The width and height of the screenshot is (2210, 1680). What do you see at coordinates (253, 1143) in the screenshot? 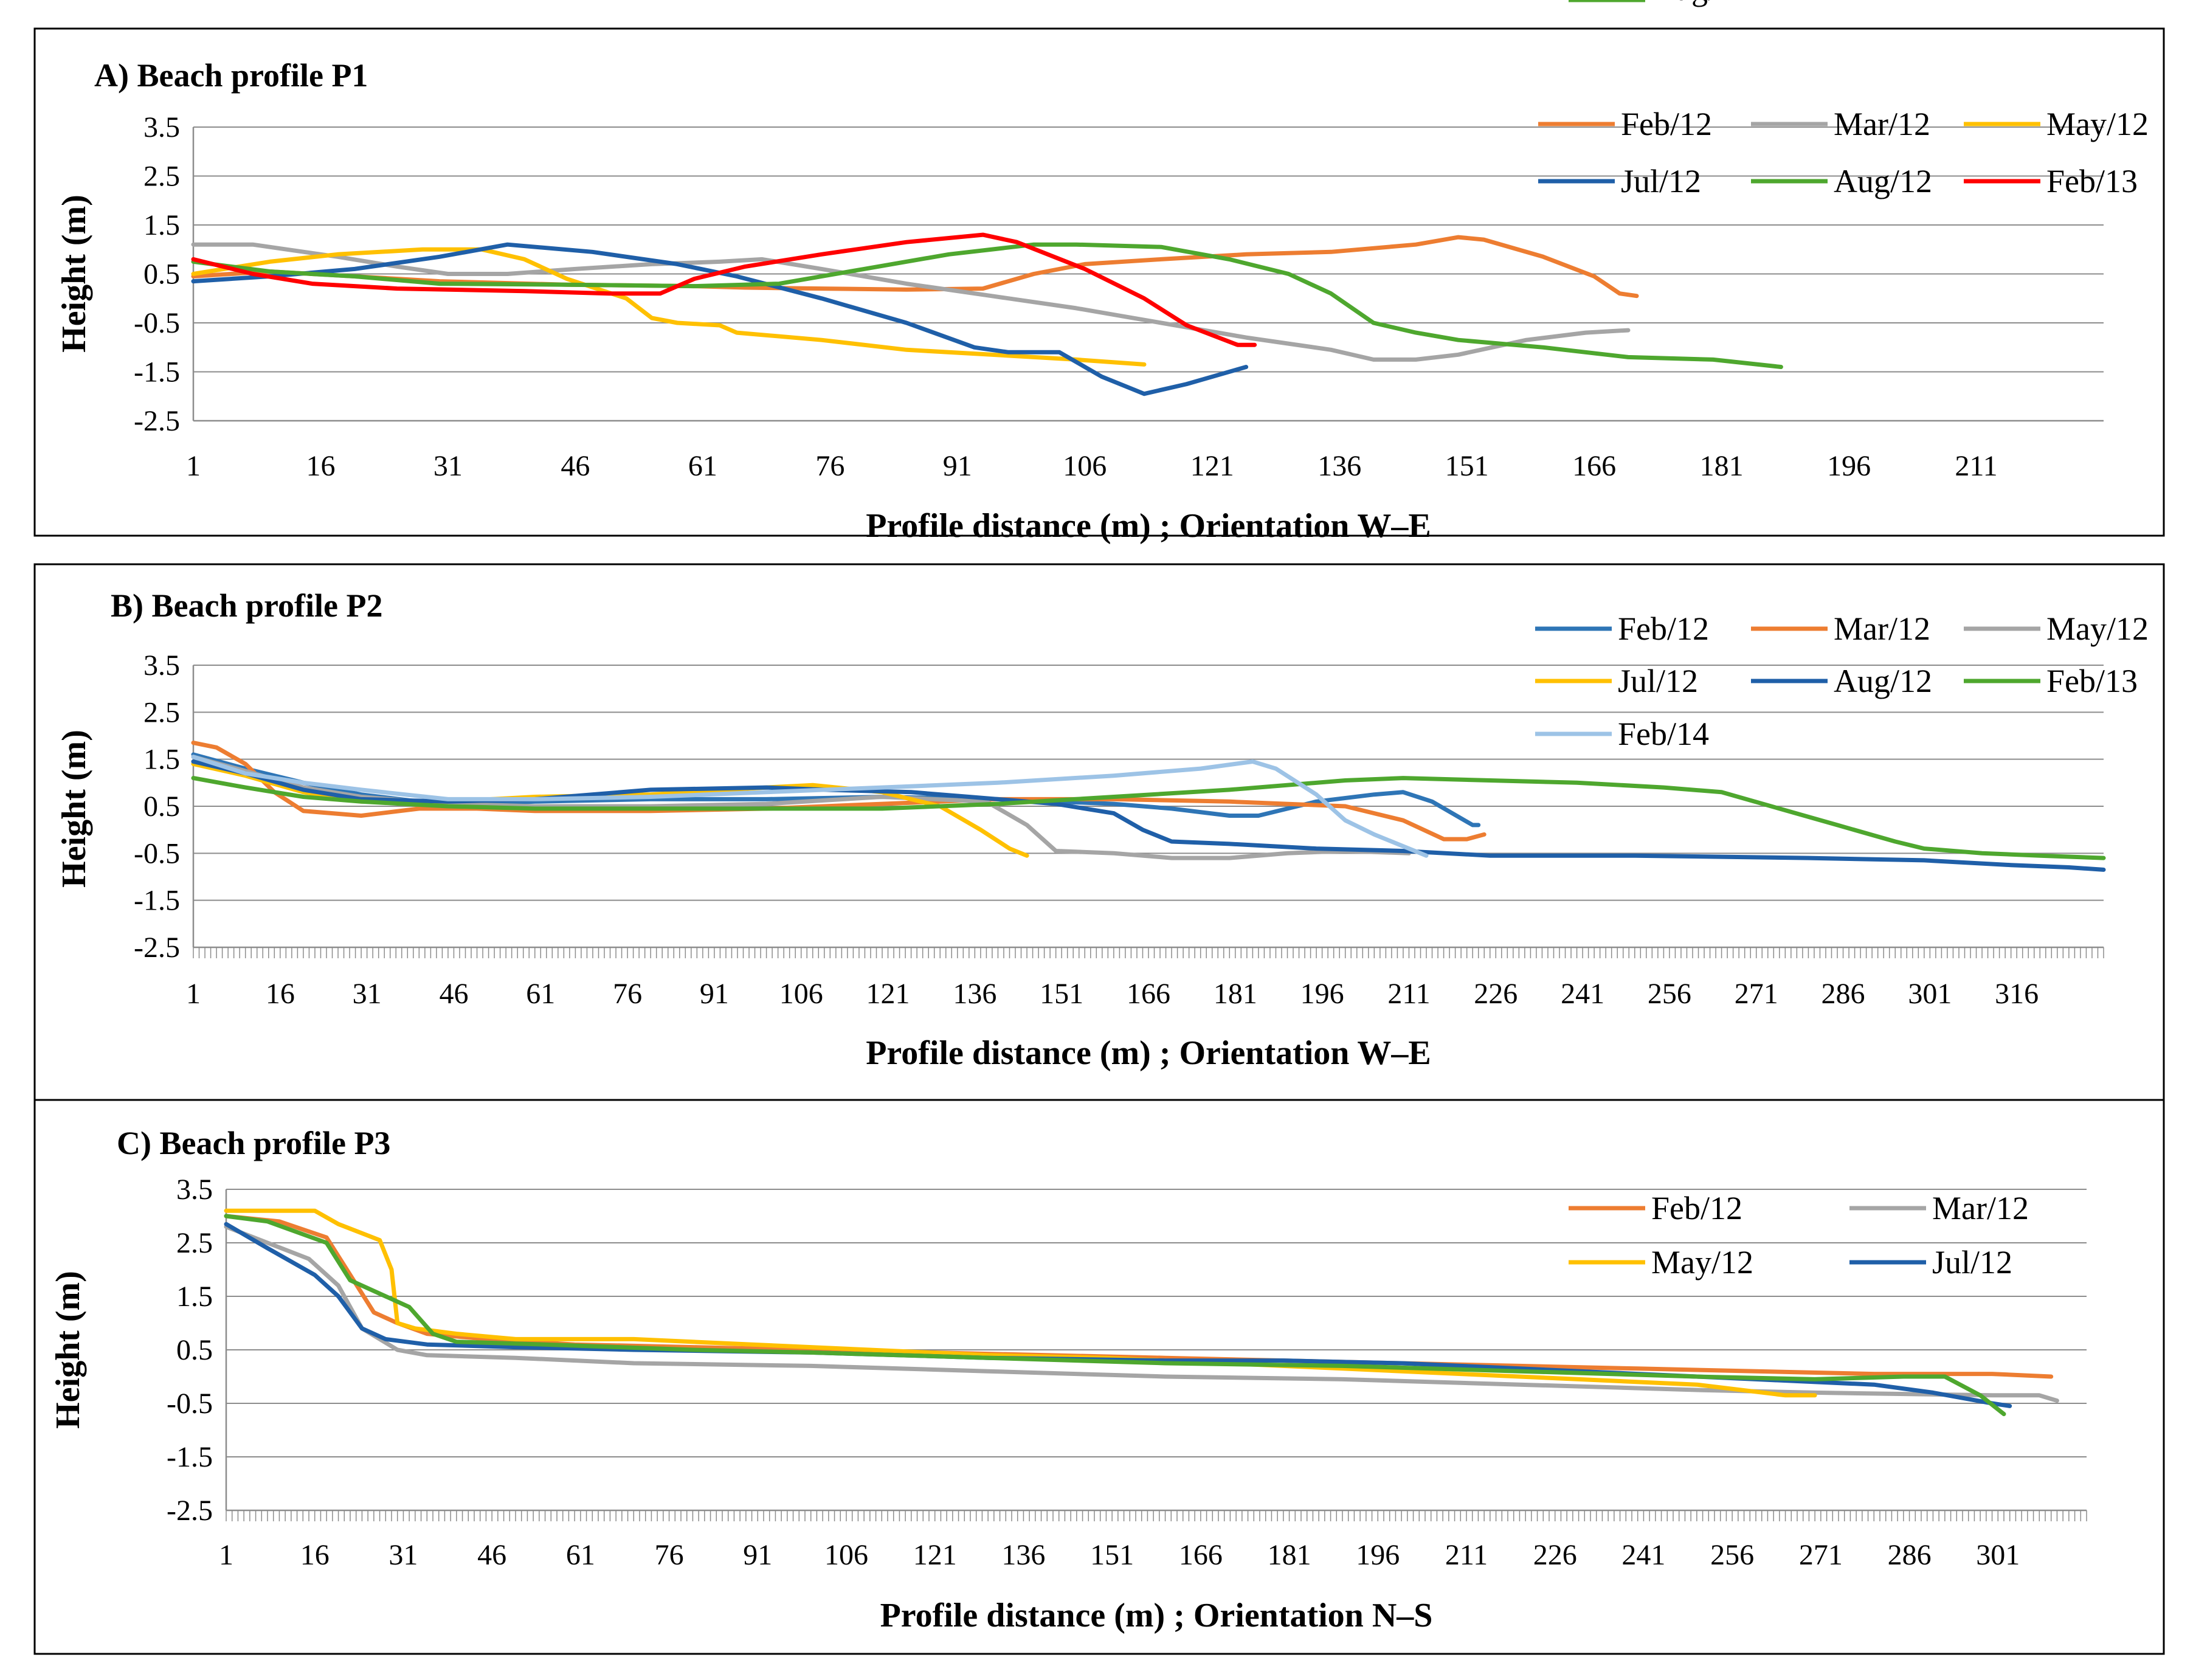
I see `chart-title: C) Beach profile P3` at bounding box center [253, 1143].